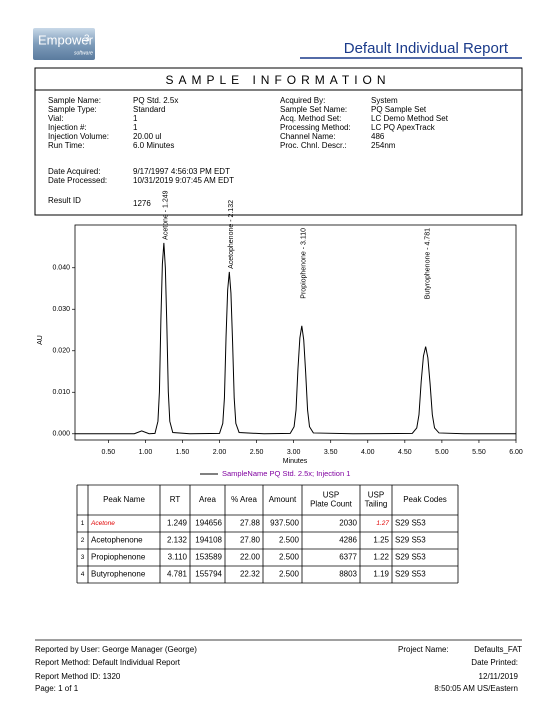  I want to click on field-label: Vial:, so click(55, 118).